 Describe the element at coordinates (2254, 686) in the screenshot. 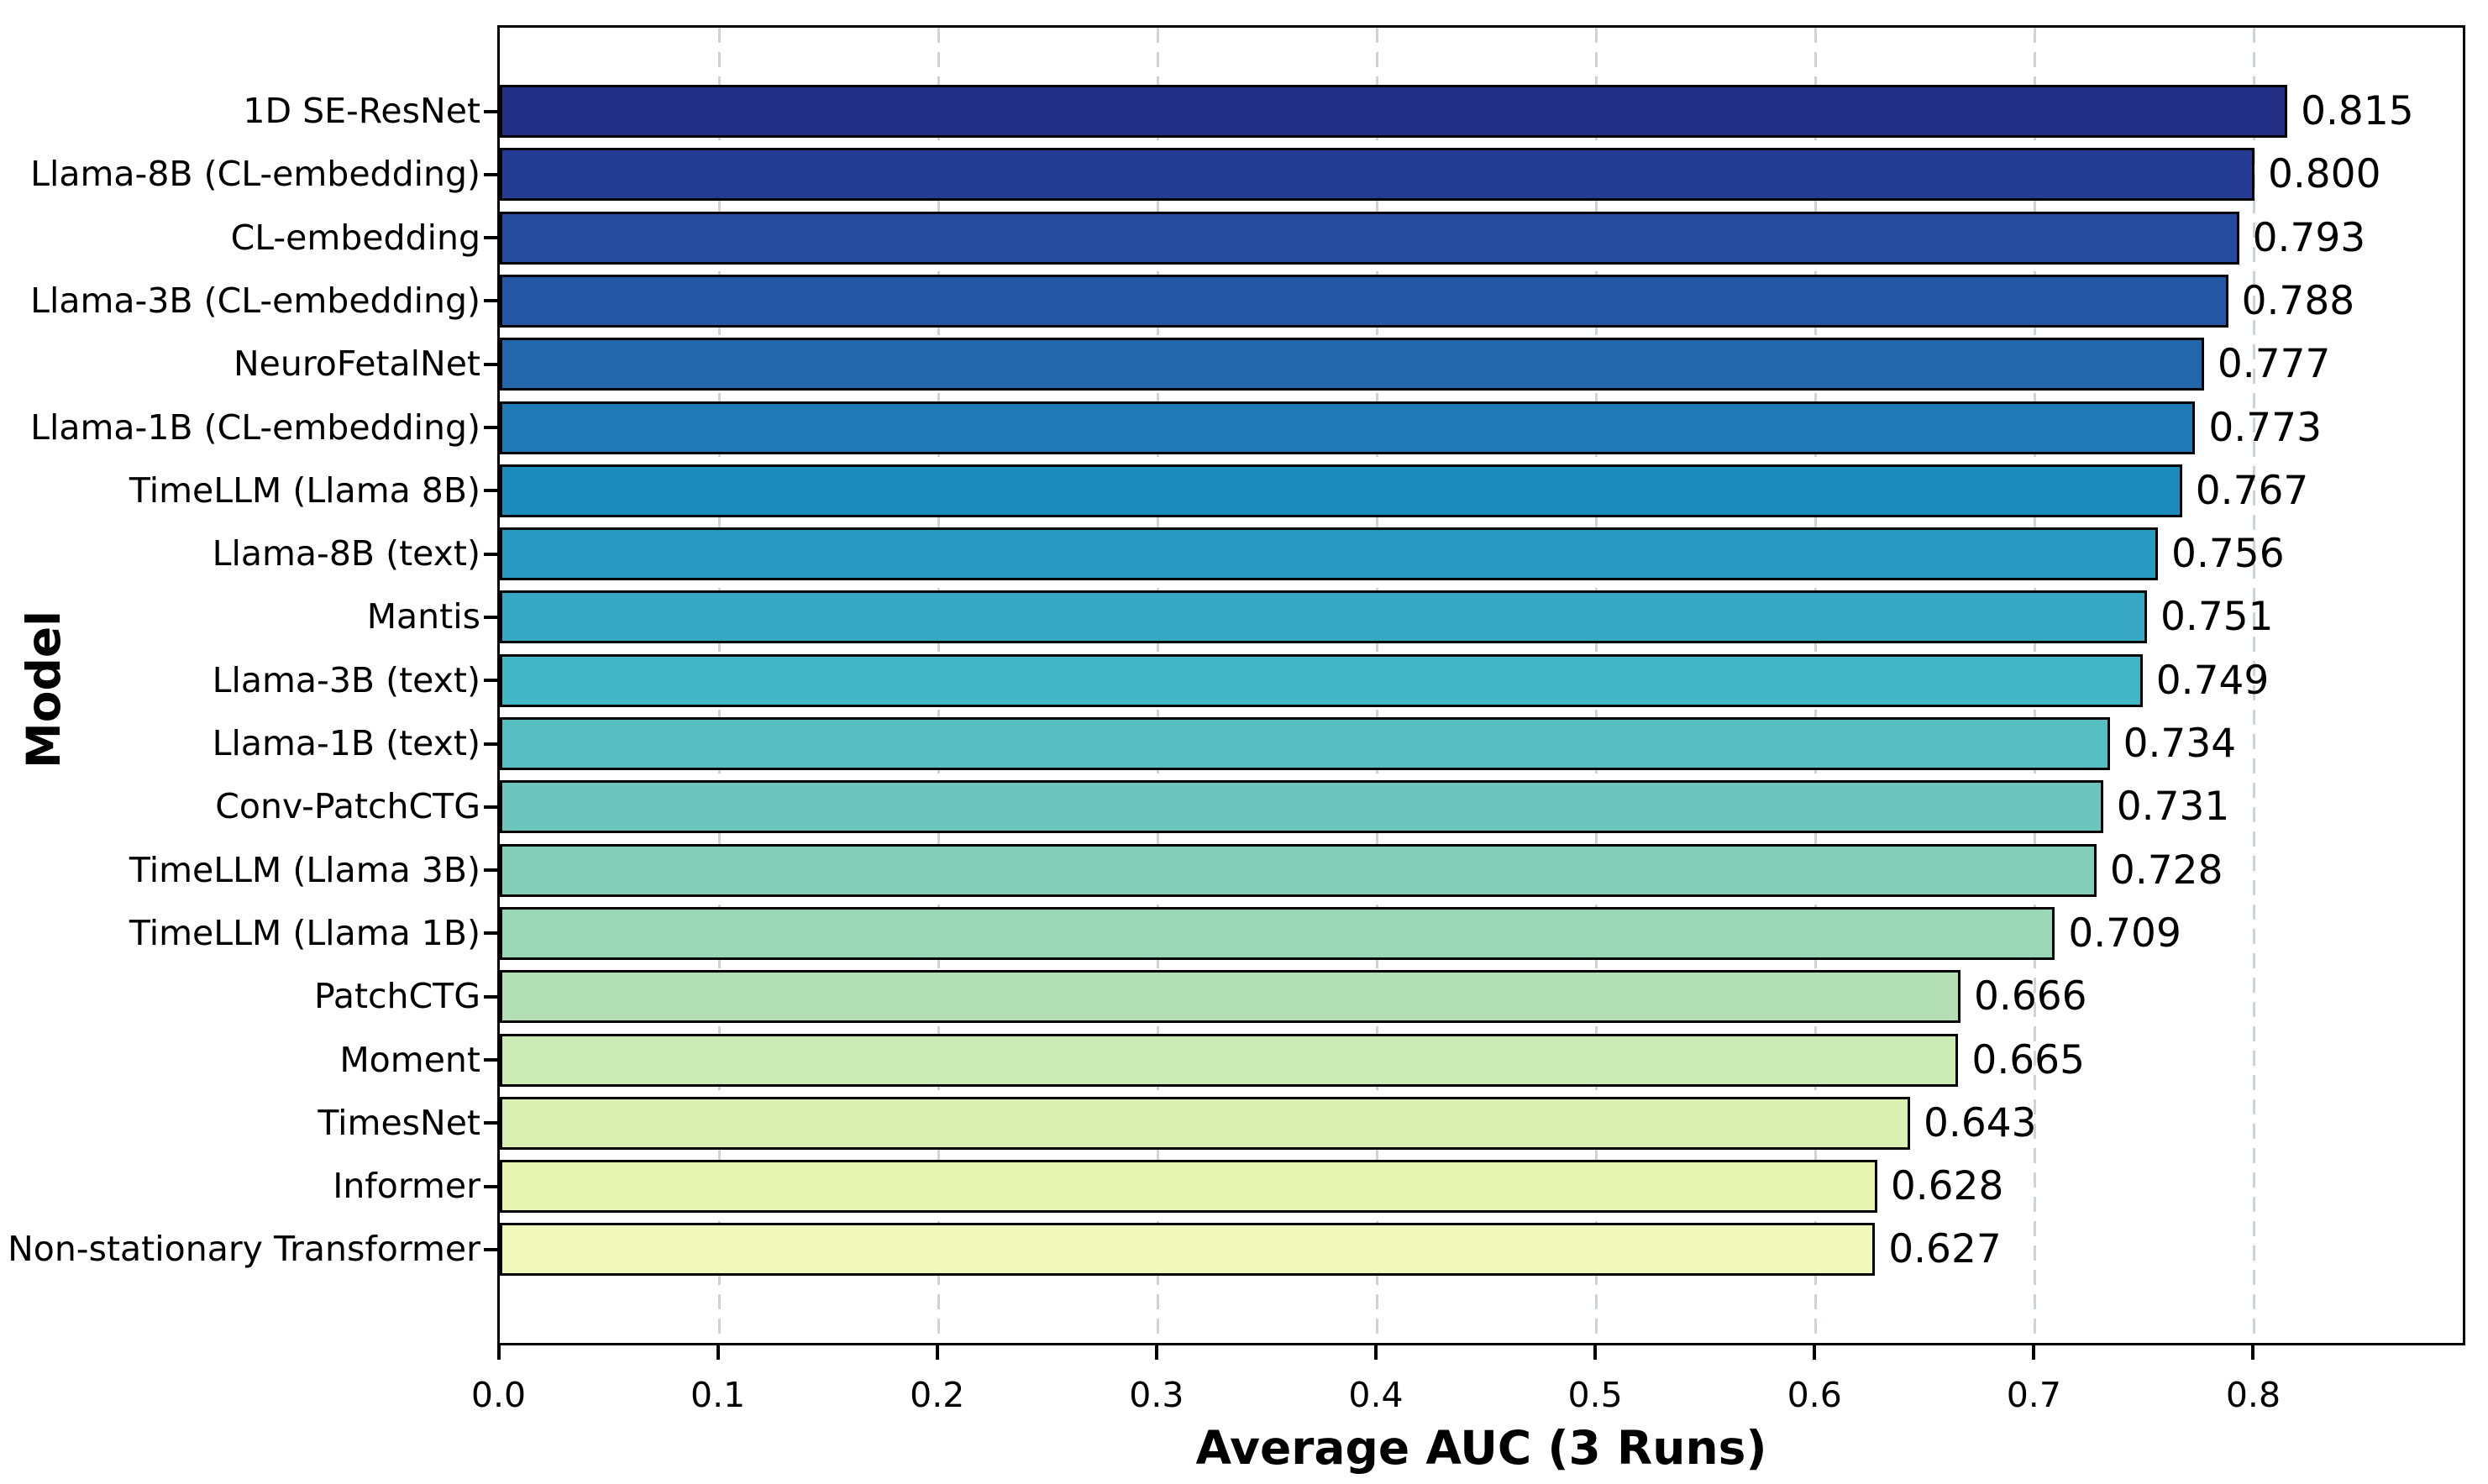

I see `gridline` at that location.